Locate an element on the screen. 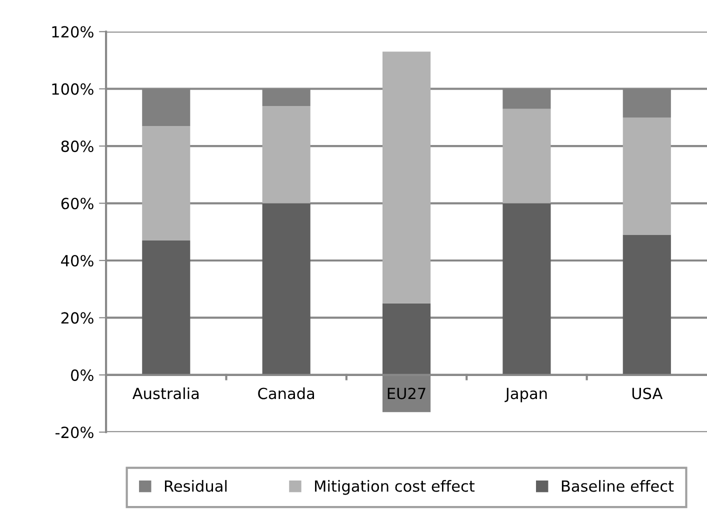 The image size is (707, 527). y-tick-label: 120% is located at coordinates (73, 32).